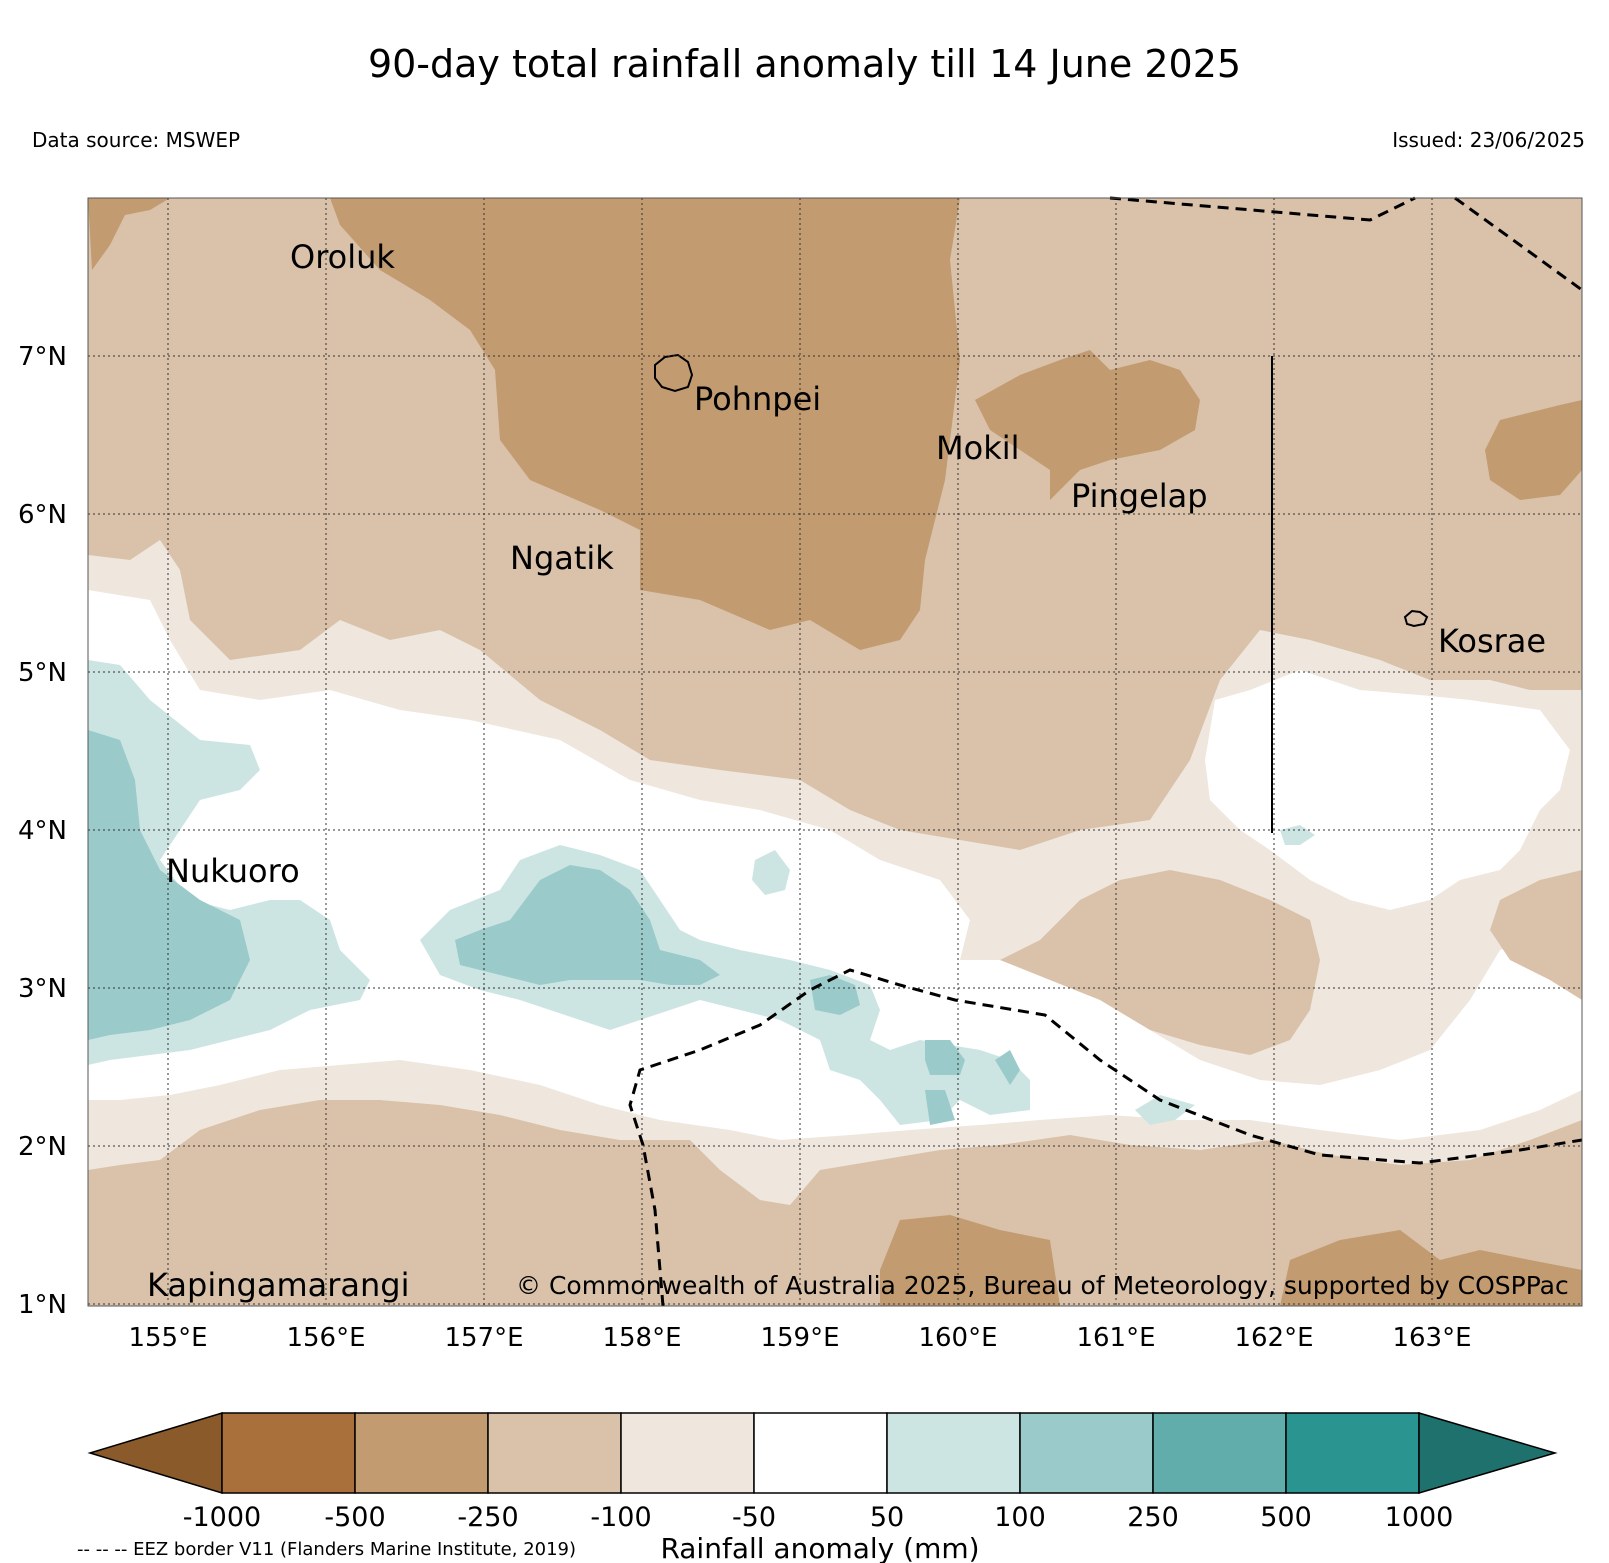  I want to click on colorbar-tick-neg50: -50, so click(754, 1517).